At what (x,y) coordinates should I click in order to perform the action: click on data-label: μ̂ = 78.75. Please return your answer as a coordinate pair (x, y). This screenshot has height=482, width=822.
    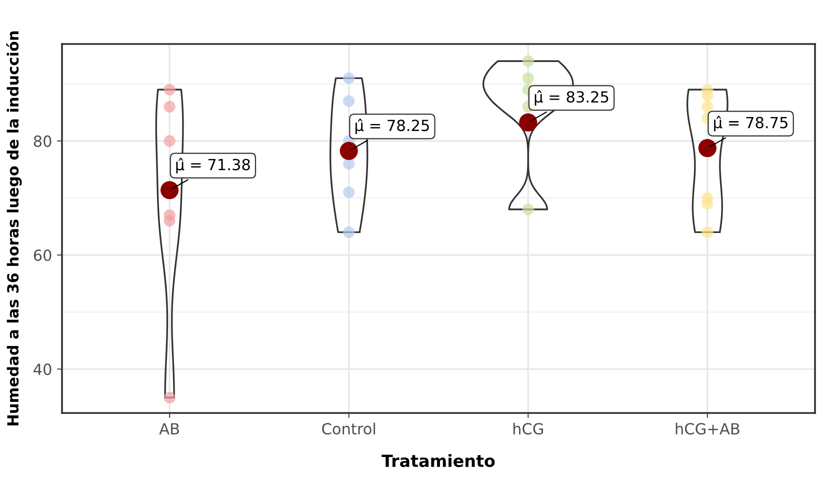
    Looking at the image, I should click on (751, 124).